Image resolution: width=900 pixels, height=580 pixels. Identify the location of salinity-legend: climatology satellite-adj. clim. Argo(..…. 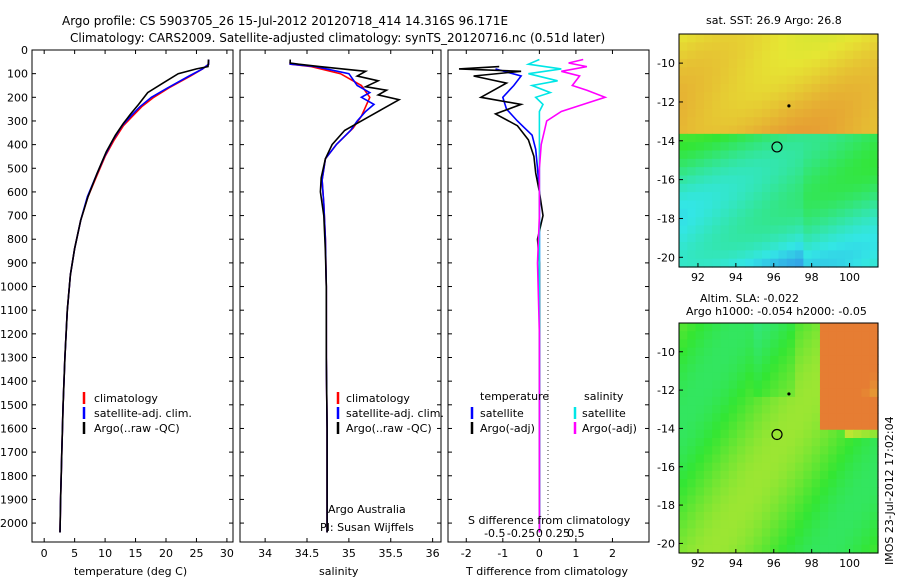
(390, 413).